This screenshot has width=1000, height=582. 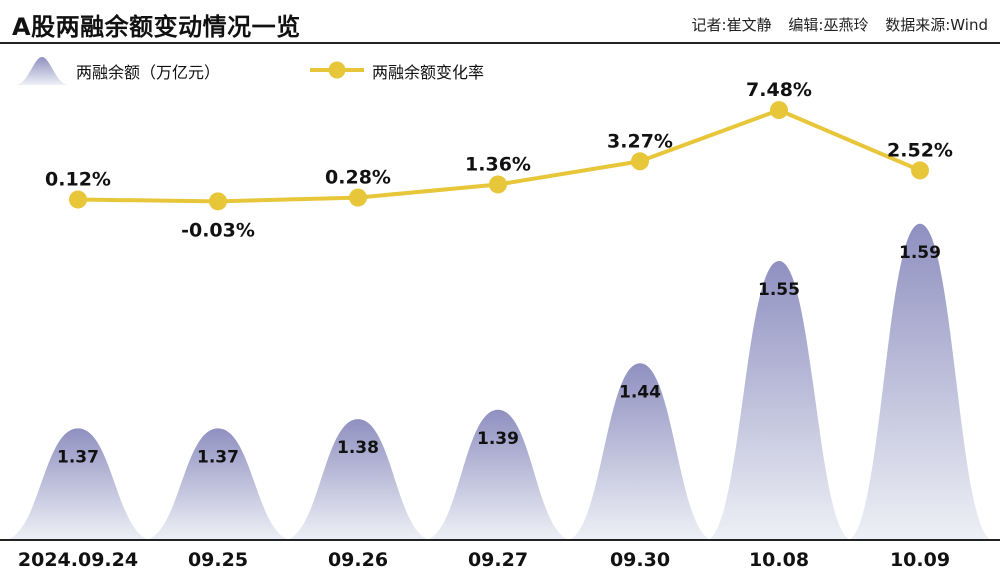 I want to click on chart-title: A股两融余额变动情况一览, so click(x=156, y=27).